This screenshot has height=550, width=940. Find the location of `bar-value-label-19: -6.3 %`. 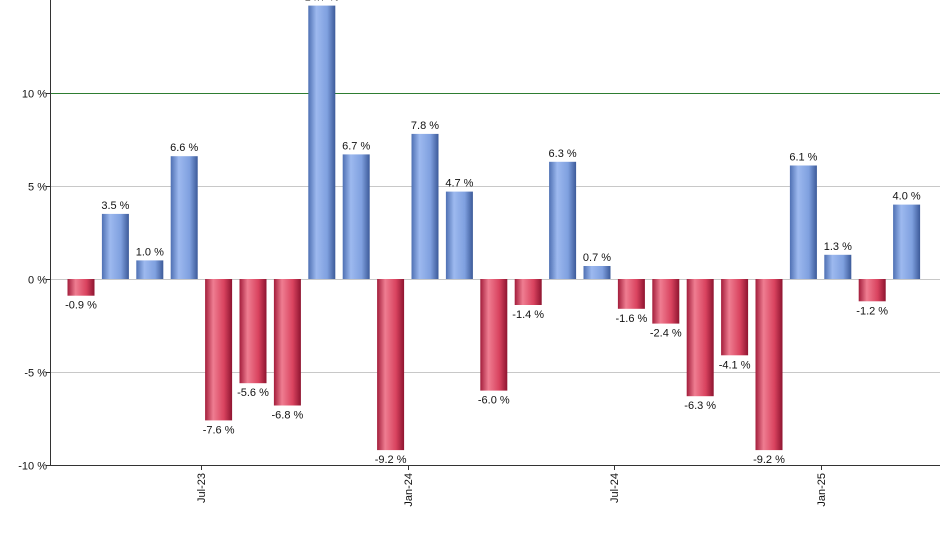

bar-value-label-19: -6.3 % is located at coordinates (700, 406).